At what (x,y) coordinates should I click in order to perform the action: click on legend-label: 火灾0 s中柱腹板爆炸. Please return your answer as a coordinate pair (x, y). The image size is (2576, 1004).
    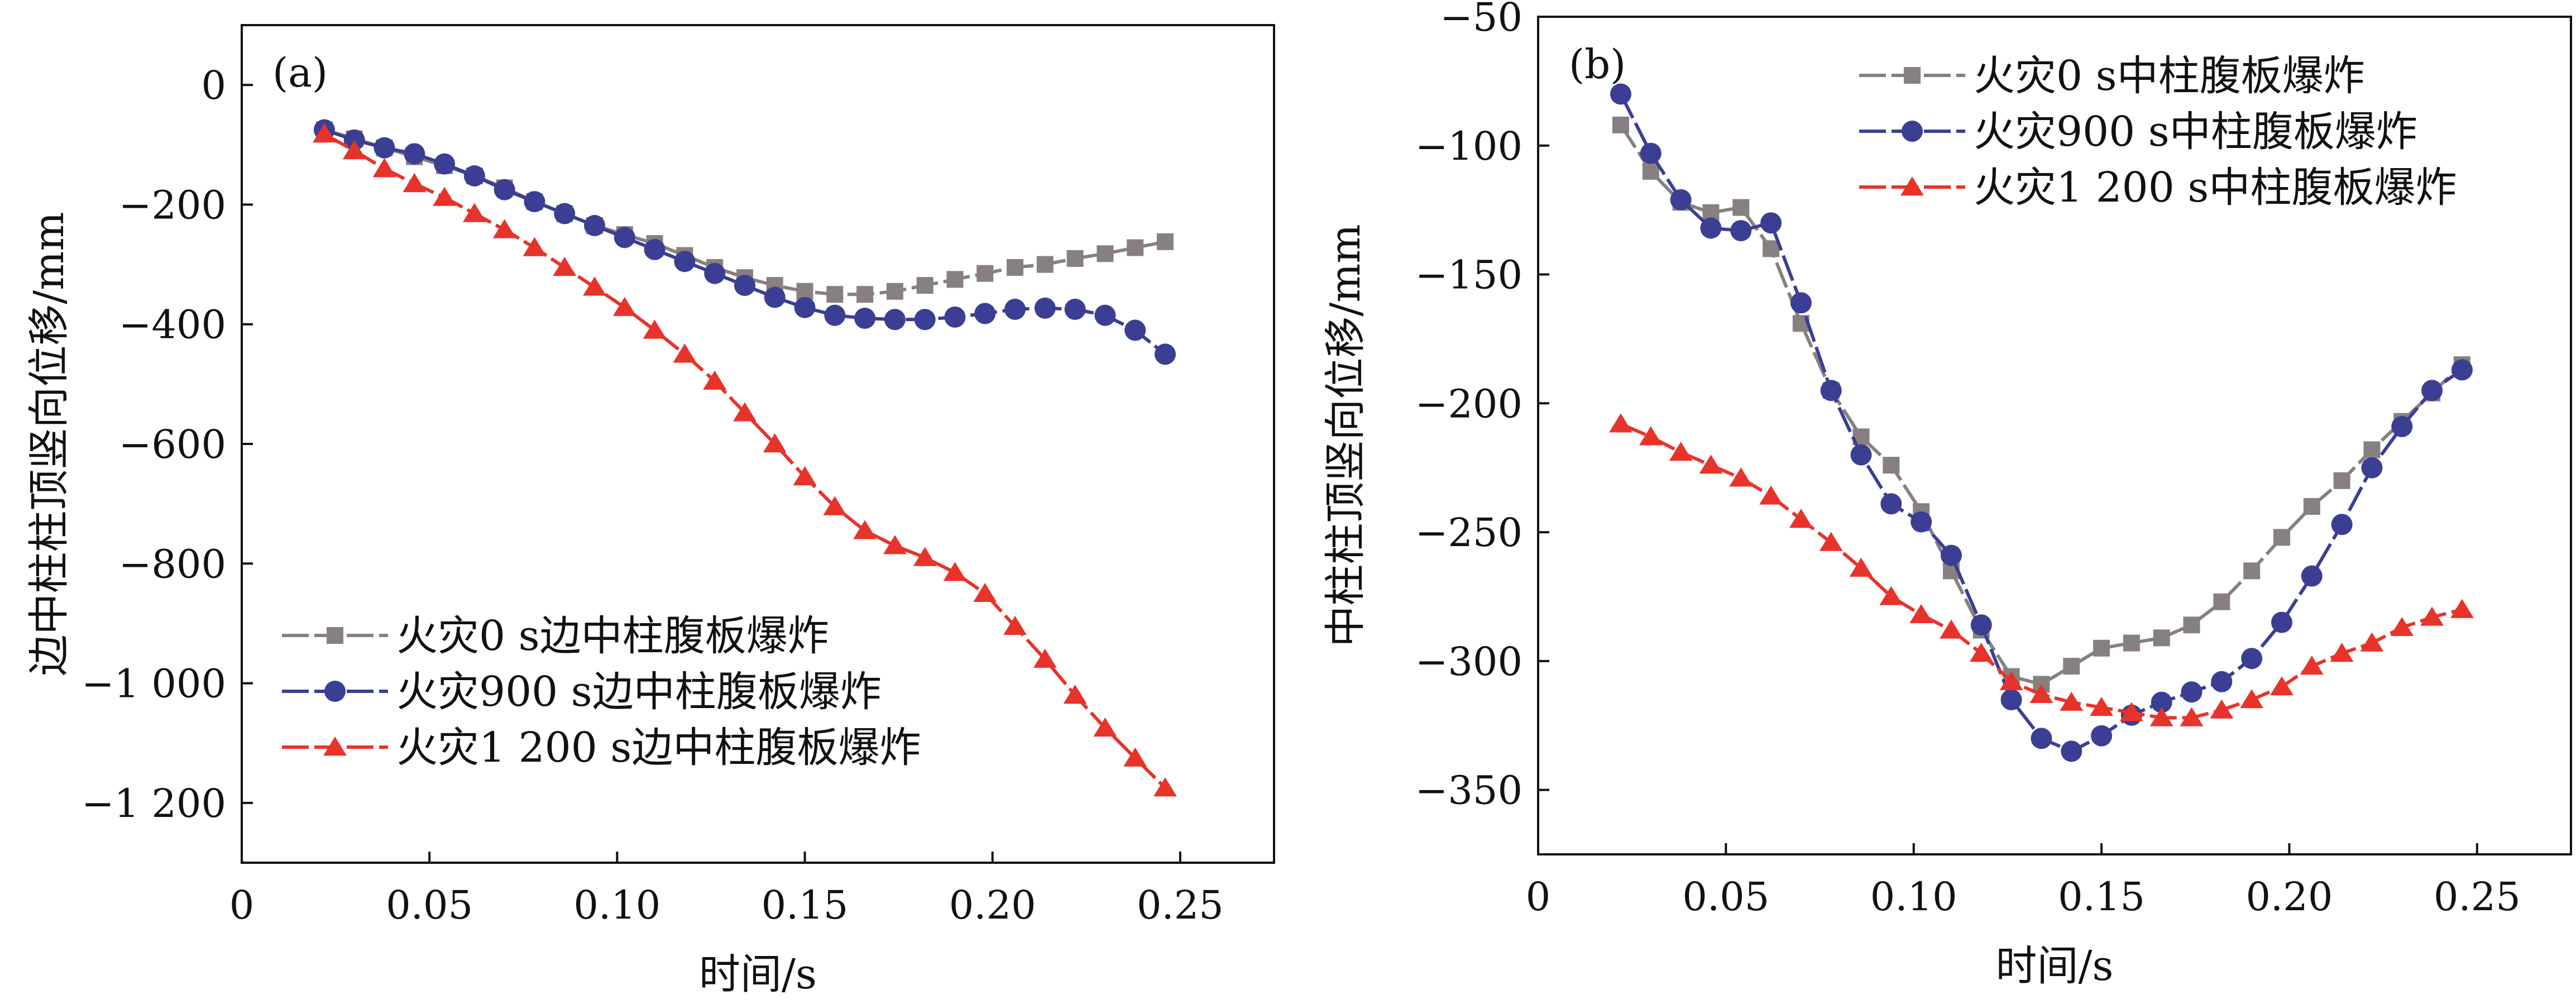
    Looking at the image, I should click on (2169, 76).